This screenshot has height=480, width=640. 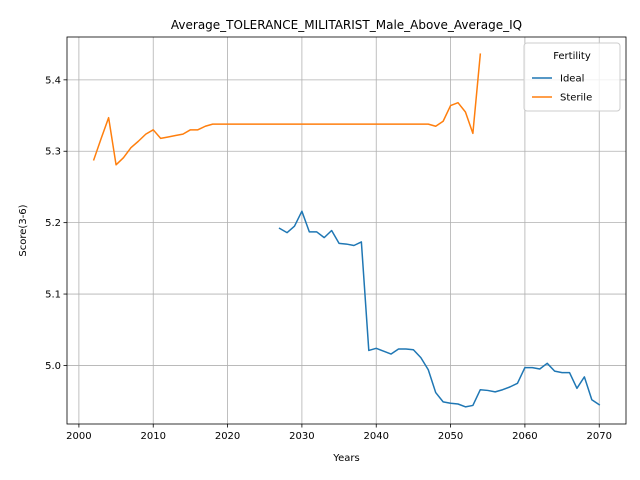 What do you see at coordinates (53, 152) in the screenshot?
I see `y-tick-label: 5.3` at bounding box center [53, 152].